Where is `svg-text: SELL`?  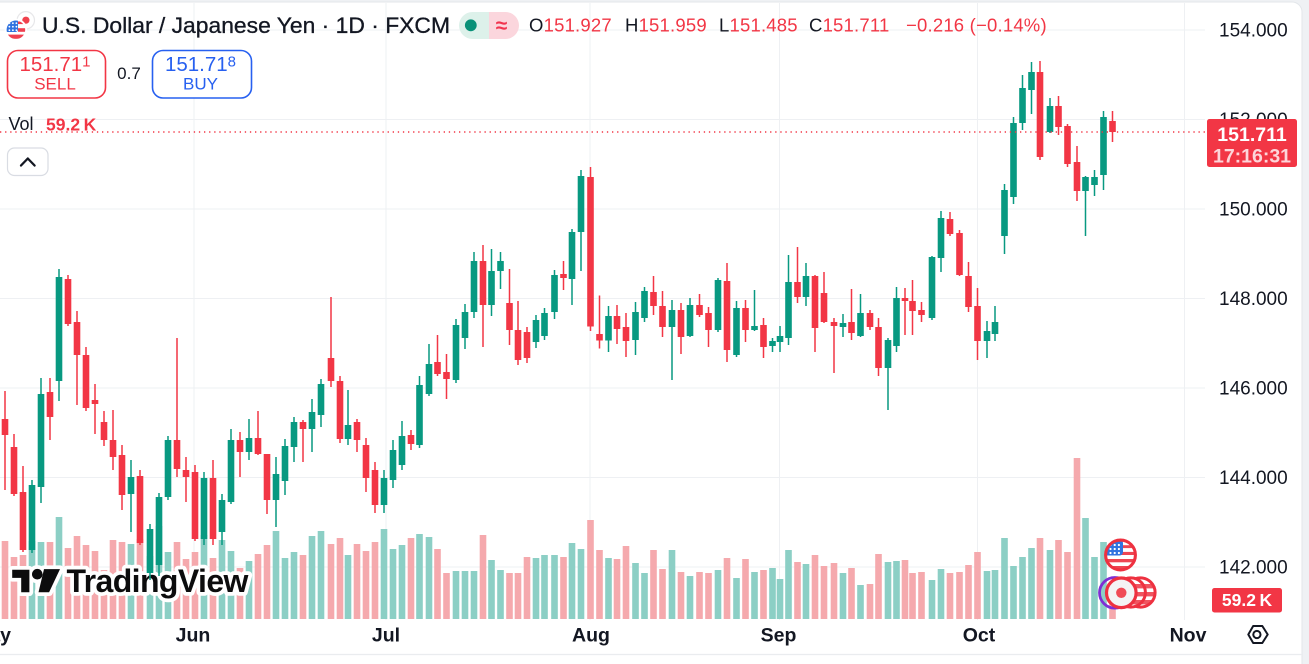 svg-text: SELL is located at coordinates (55, 84).